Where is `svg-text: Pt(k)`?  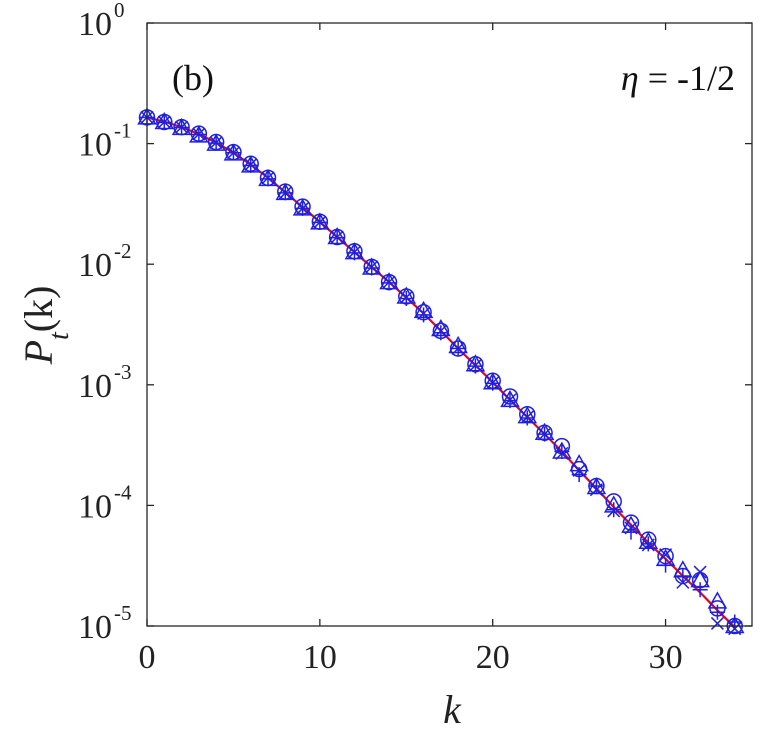 svg-text: Pt(k) is located at coordinates (45, 326).